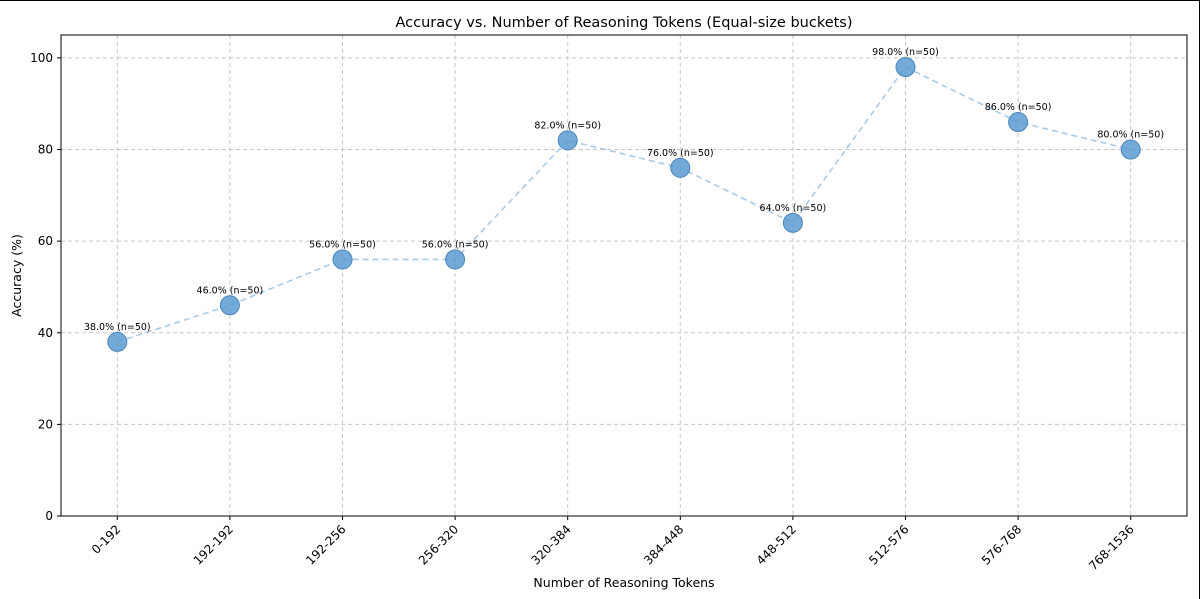 The width and height of the screenshot is (1200, 599). I want to click on x-tick-label: 576-768, so click(1001, 544).